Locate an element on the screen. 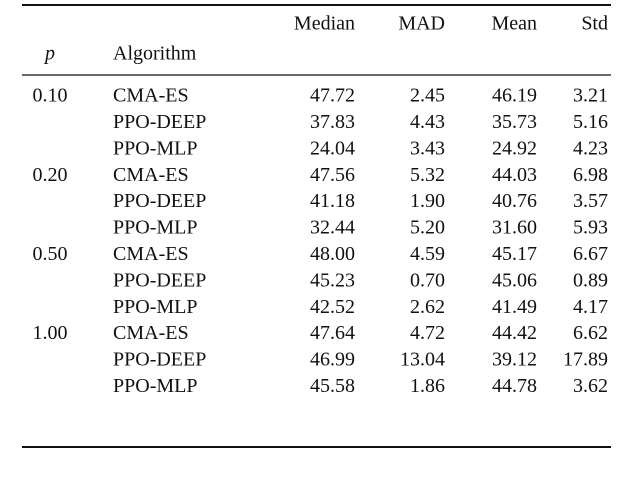 The height and width of the screenshot is (481, 640). cell: 31.60 is located at coordinates (514, 228).